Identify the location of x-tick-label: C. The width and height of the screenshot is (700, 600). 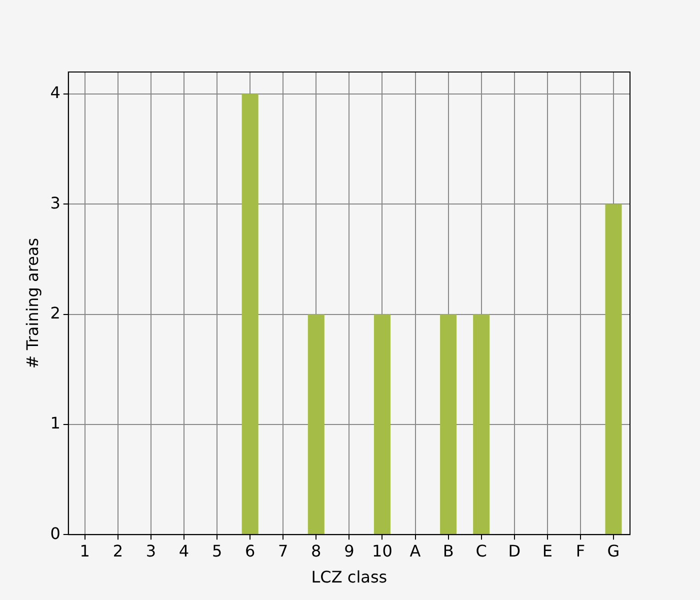
(481, 550).